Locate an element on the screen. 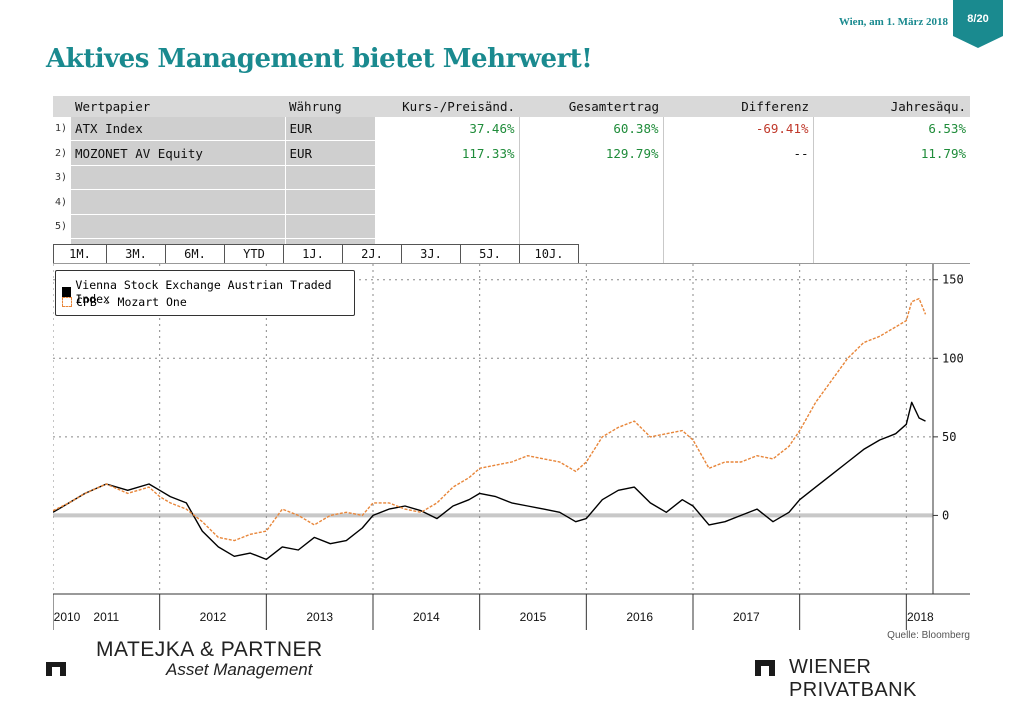  x-tick-label: 2018 is located at coordinates (920, 617).